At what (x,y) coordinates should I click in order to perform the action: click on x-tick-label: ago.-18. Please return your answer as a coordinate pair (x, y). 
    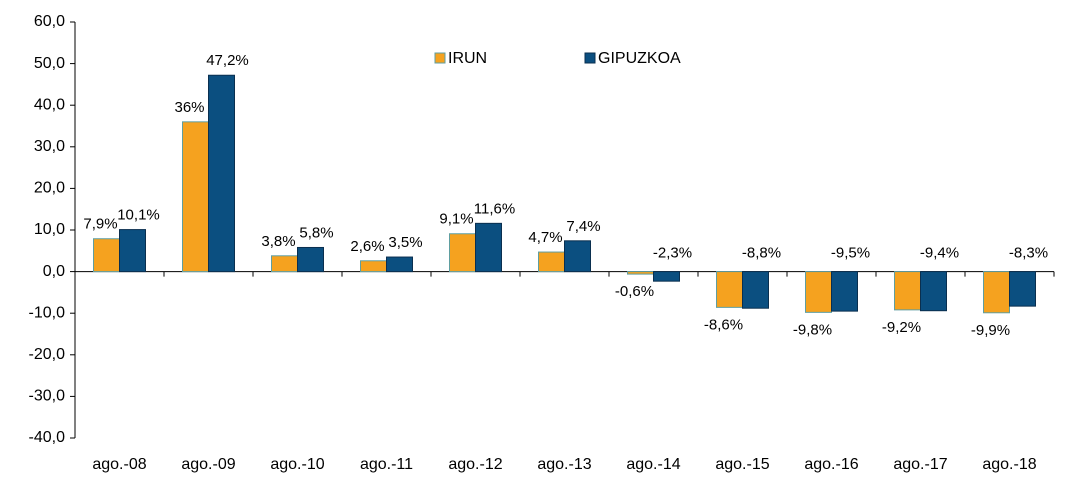
    Looking at the image, I should click on (1009, 464).